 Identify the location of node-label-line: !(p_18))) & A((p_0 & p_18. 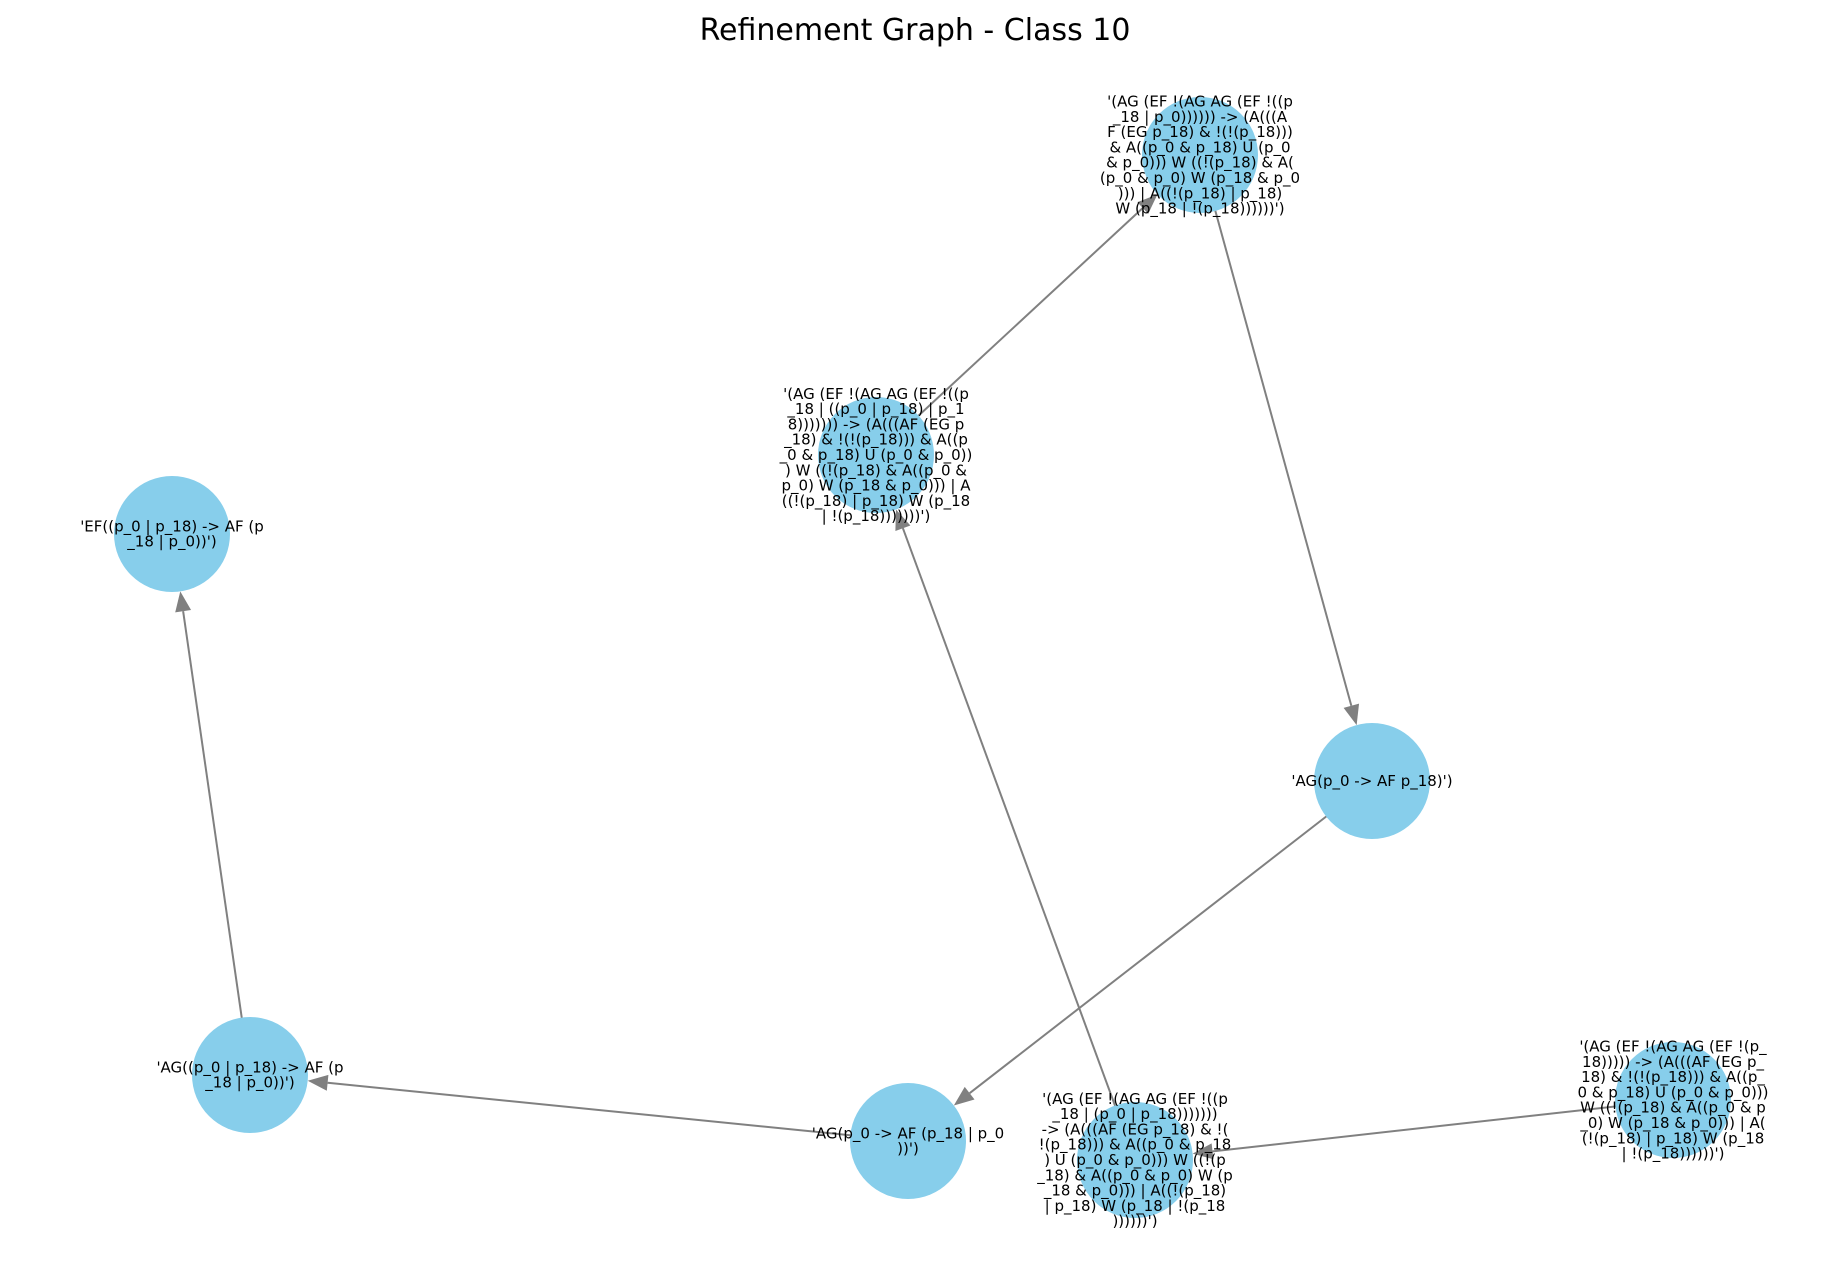
(1135, 1145).